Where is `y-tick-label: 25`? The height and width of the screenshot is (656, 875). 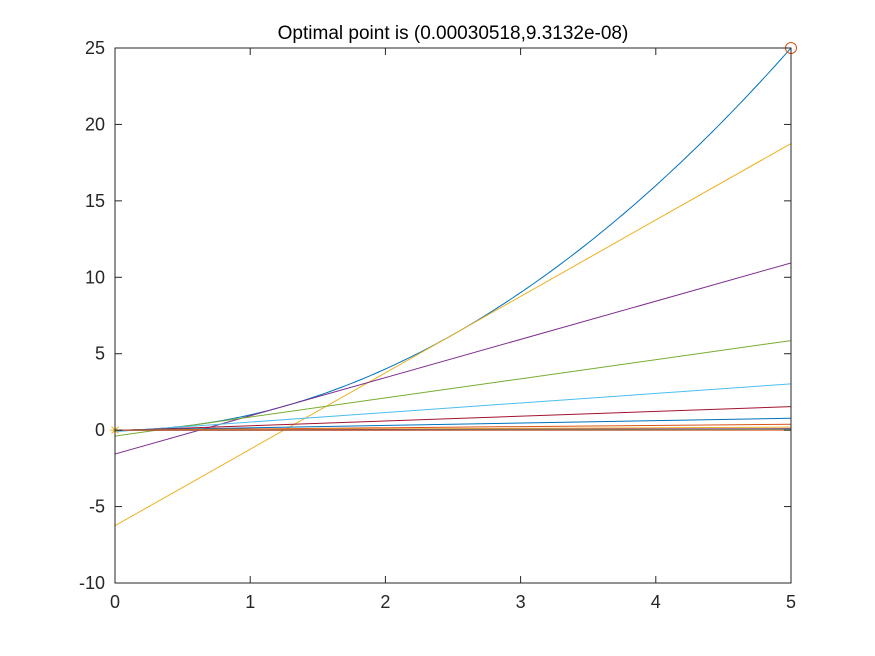
y-tick-label: 25 is located at coordinates (95, 48).